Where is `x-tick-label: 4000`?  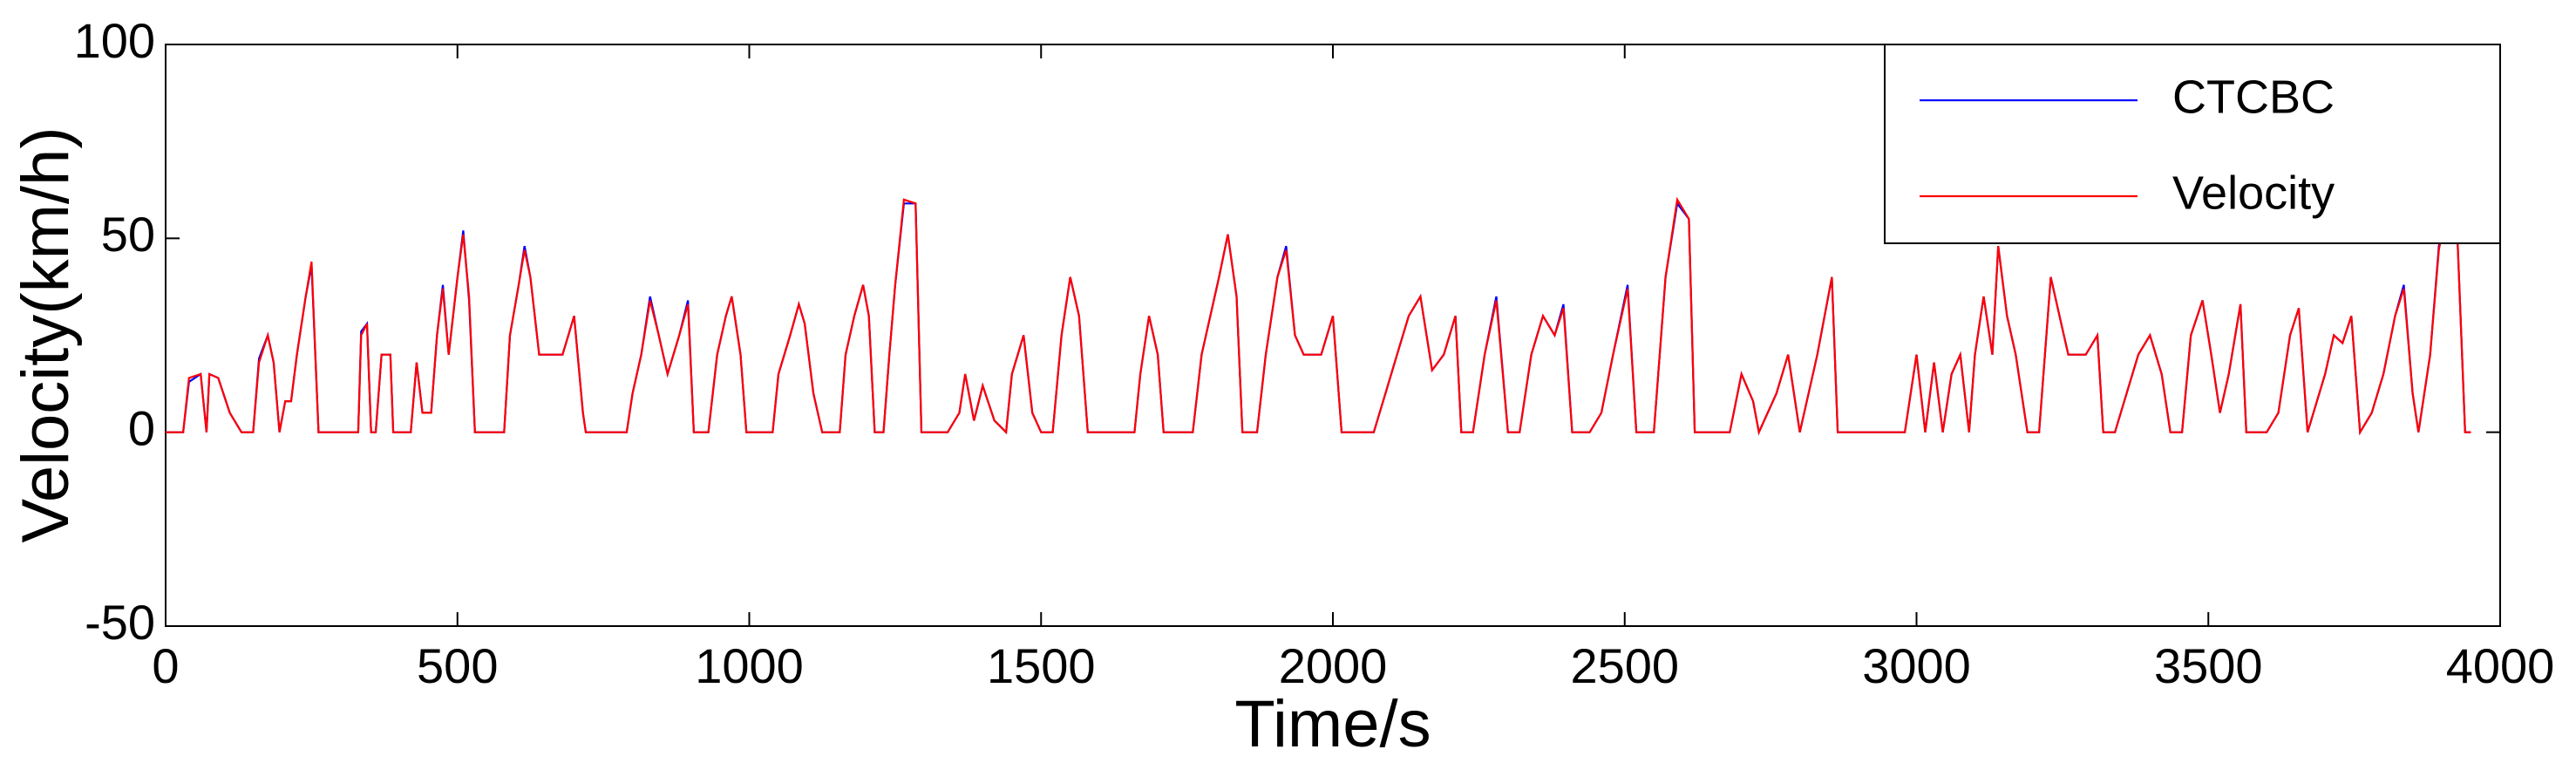 x-tick-label: 4000 is located at coordinates (2500, 665).